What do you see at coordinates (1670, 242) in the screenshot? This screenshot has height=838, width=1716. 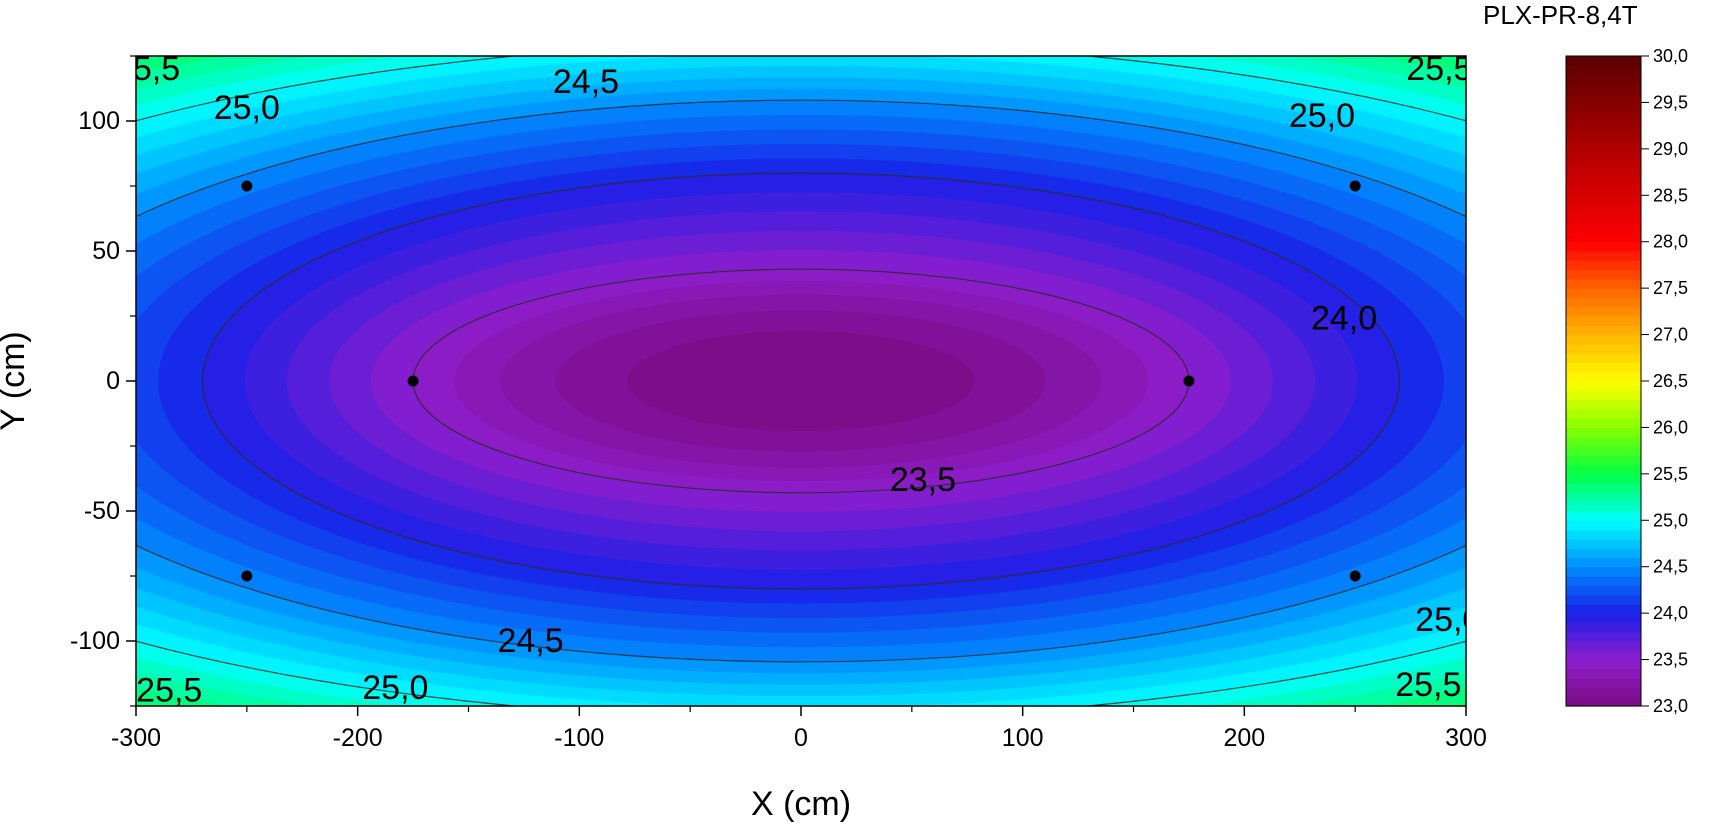 I see `colorbar-tick-label: 28,0` at bounding box center [1670, 242].